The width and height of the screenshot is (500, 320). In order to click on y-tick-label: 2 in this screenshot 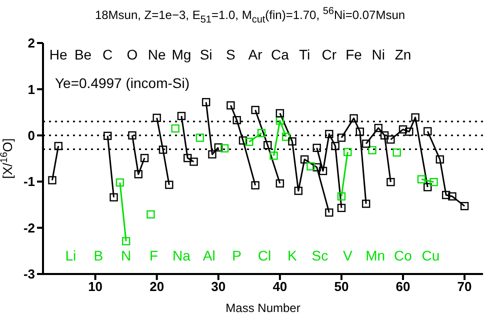, I will do `click(31, 43)`.